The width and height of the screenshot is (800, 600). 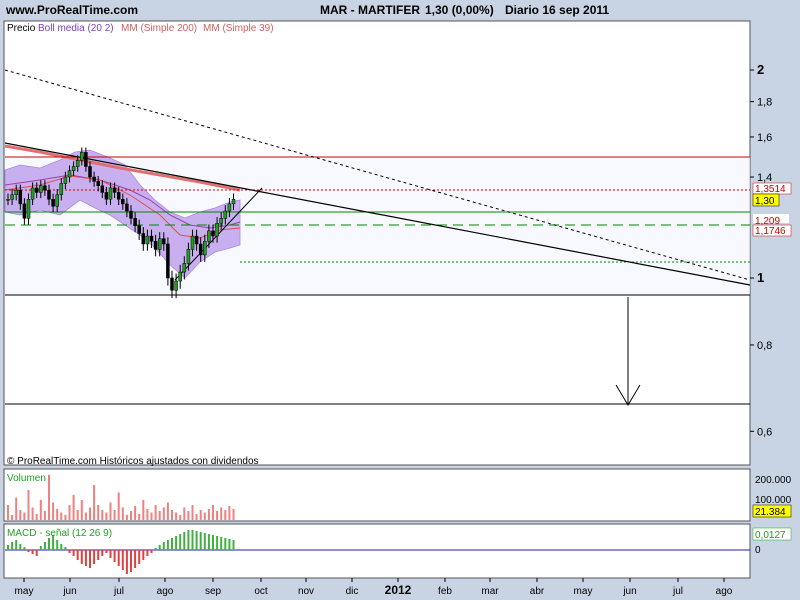 I want to click on time-tick-label: jun, so click(x=69, y=591).